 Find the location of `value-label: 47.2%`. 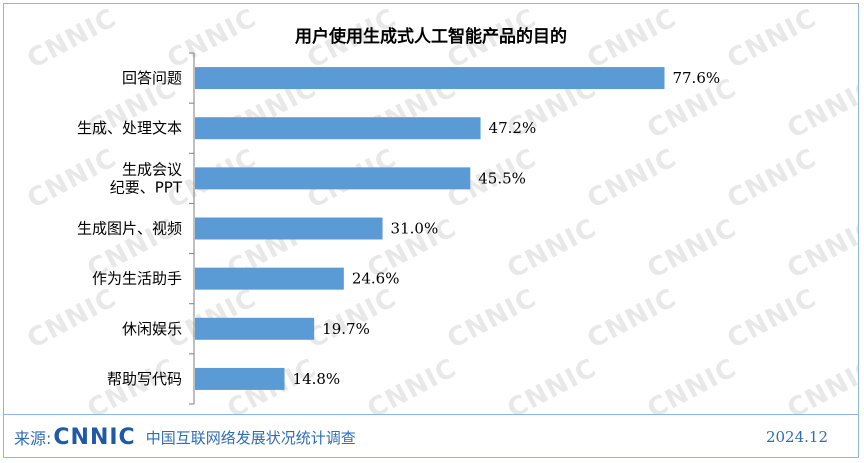

value-label: 47.2% is located at coordinates (513, 128).